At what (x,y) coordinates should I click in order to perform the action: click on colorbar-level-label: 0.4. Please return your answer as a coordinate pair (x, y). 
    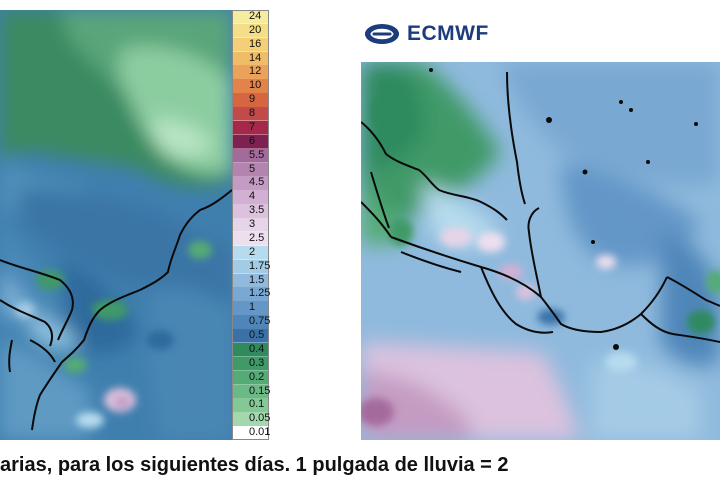
    Looking at the image, I should click on (257, 348).